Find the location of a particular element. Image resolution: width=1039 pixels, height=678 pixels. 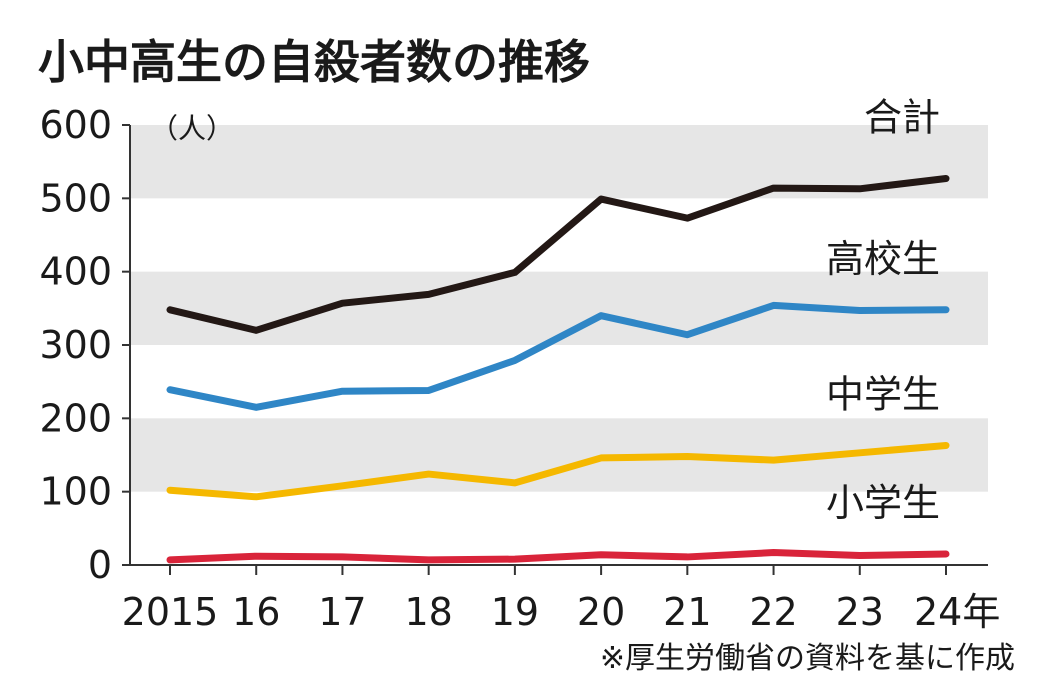

x-tick-label: 23 is located at coordinates (860, 612).